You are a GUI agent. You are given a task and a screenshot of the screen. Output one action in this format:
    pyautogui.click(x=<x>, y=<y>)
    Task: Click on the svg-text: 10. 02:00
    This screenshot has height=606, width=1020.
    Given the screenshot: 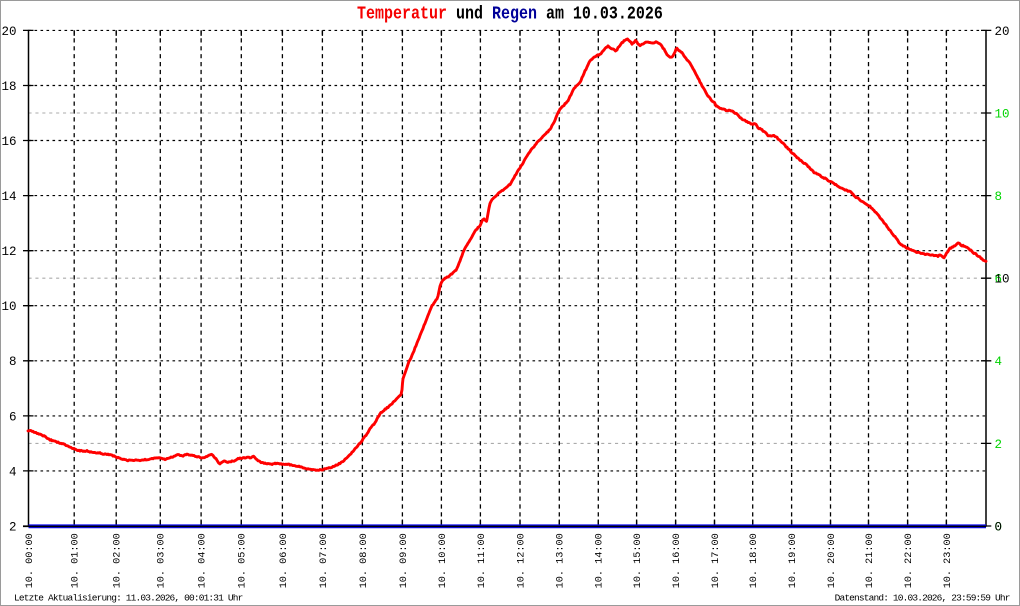 What is the action you would take?
    pyautogui.click(x=118, y=560)
    